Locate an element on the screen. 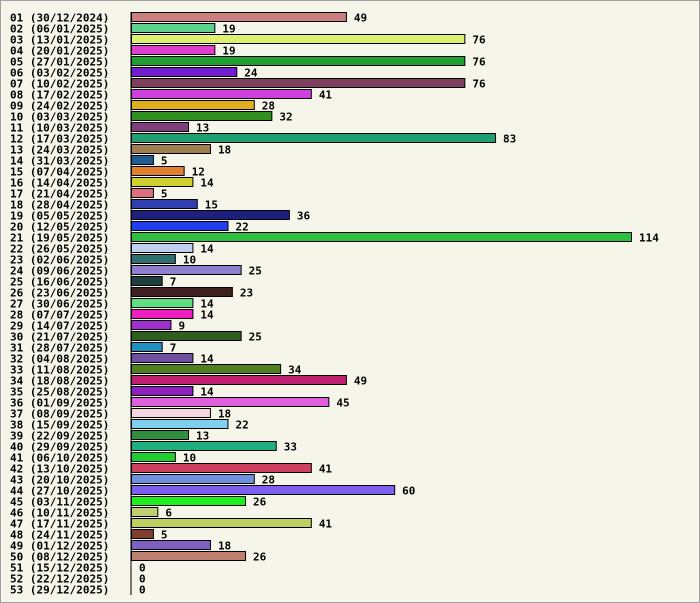 Image resolution: width=700 pixels, height=603 pixels. value-label: 23 is located at coordinates (246, 293).